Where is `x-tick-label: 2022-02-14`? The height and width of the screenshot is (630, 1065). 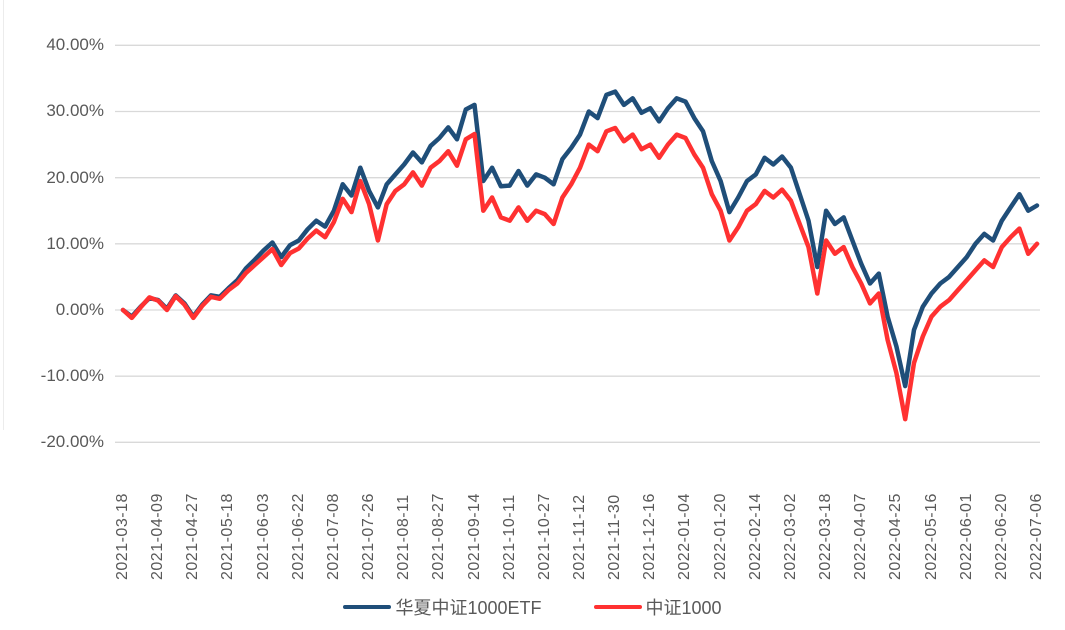 x-tick-label: 2022-02-14 is located at coordinates (755, 536).